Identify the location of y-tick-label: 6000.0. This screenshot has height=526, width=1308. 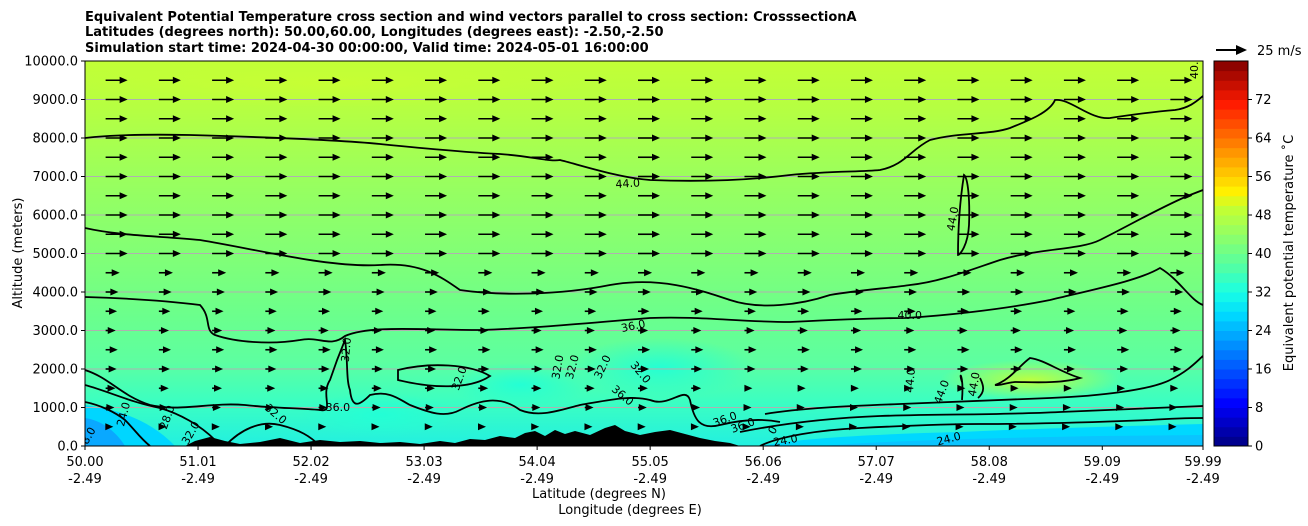
(56, 216).